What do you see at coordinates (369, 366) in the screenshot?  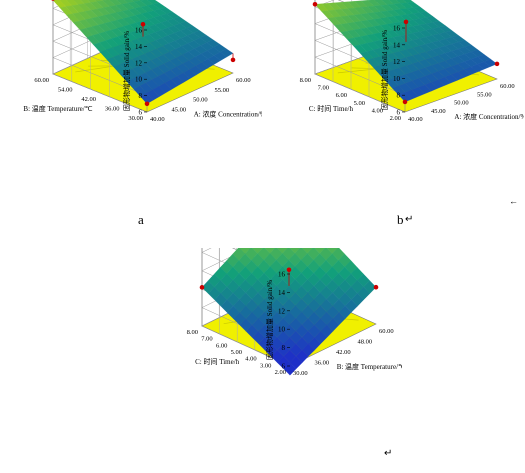 I see `x-axis-label: B: 温度 Temperature/℃` at bounding box center [369, 366].